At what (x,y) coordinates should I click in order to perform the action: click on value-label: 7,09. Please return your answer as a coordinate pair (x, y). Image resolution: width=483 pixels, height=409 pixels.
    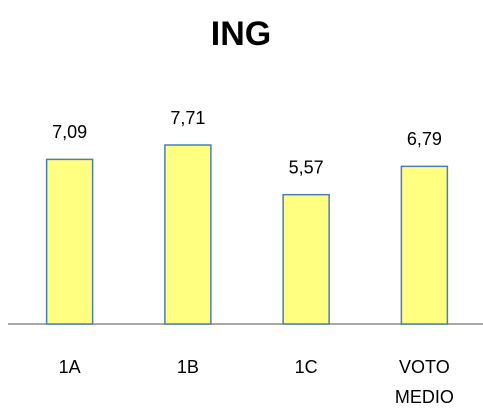
    Looking at the image, I should click on (69, 132).